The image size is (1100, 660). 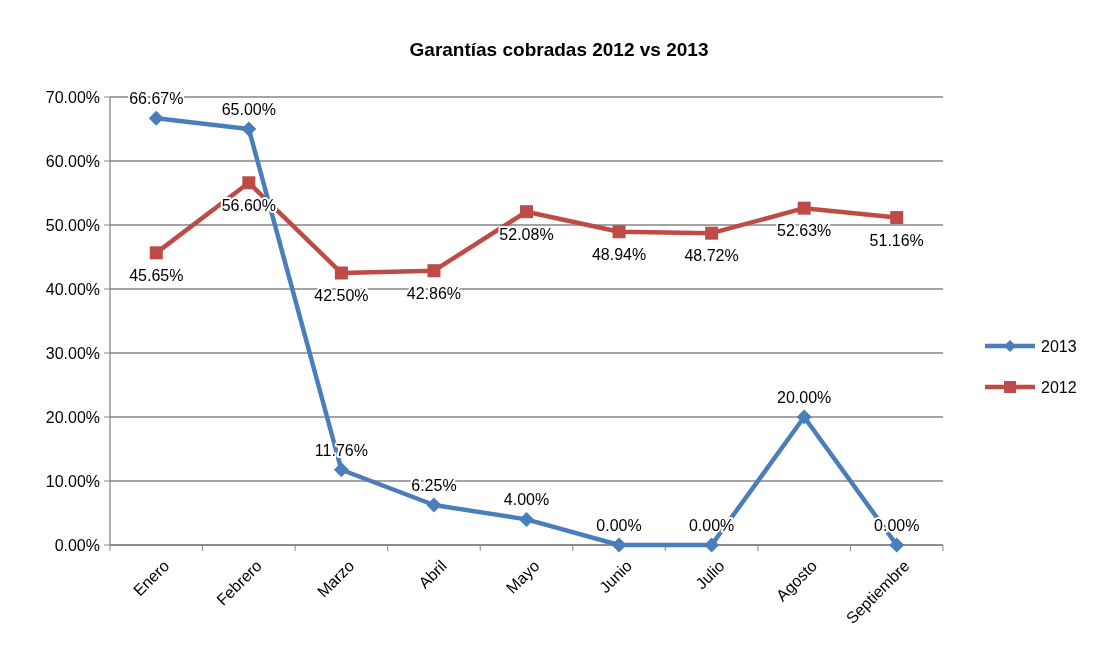 What do you see at coordinates (804, 231) in the screenshot?
I see `data-label: 52.63%` at bounding box center [804, 231].